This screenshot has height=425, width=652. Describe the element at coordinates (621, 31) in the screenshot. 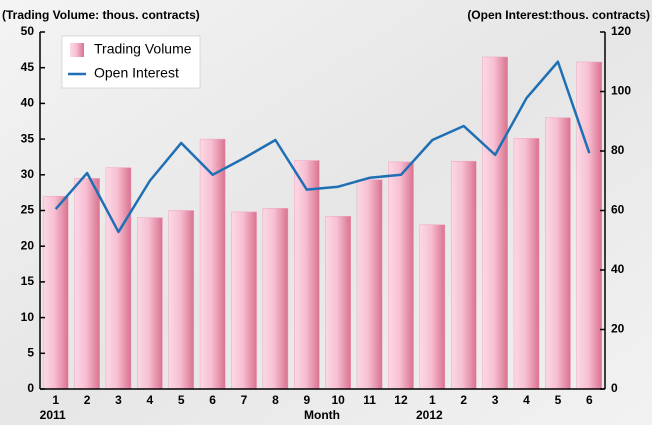

I see `y2-tick-label: 120` at that location.